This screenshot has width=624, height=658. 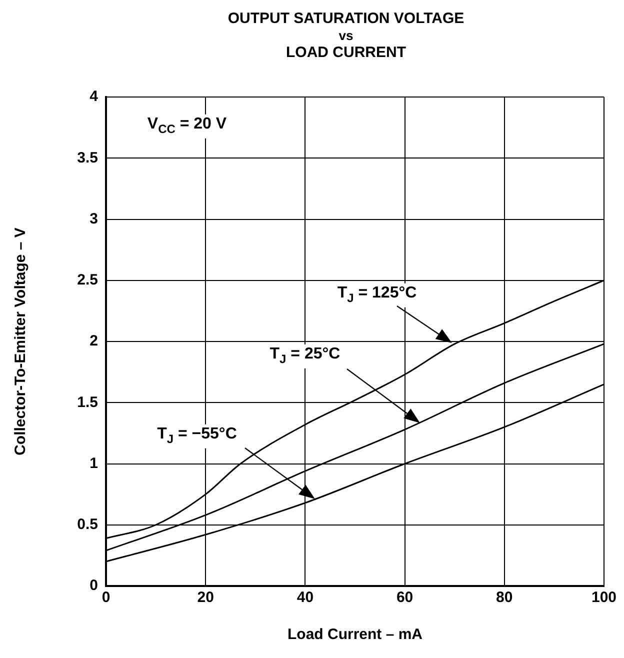 What do you see at coordinates (87, 525) in the screenshot?
I see `y-tick-label: 0.5` at bounding box center [87, 525].